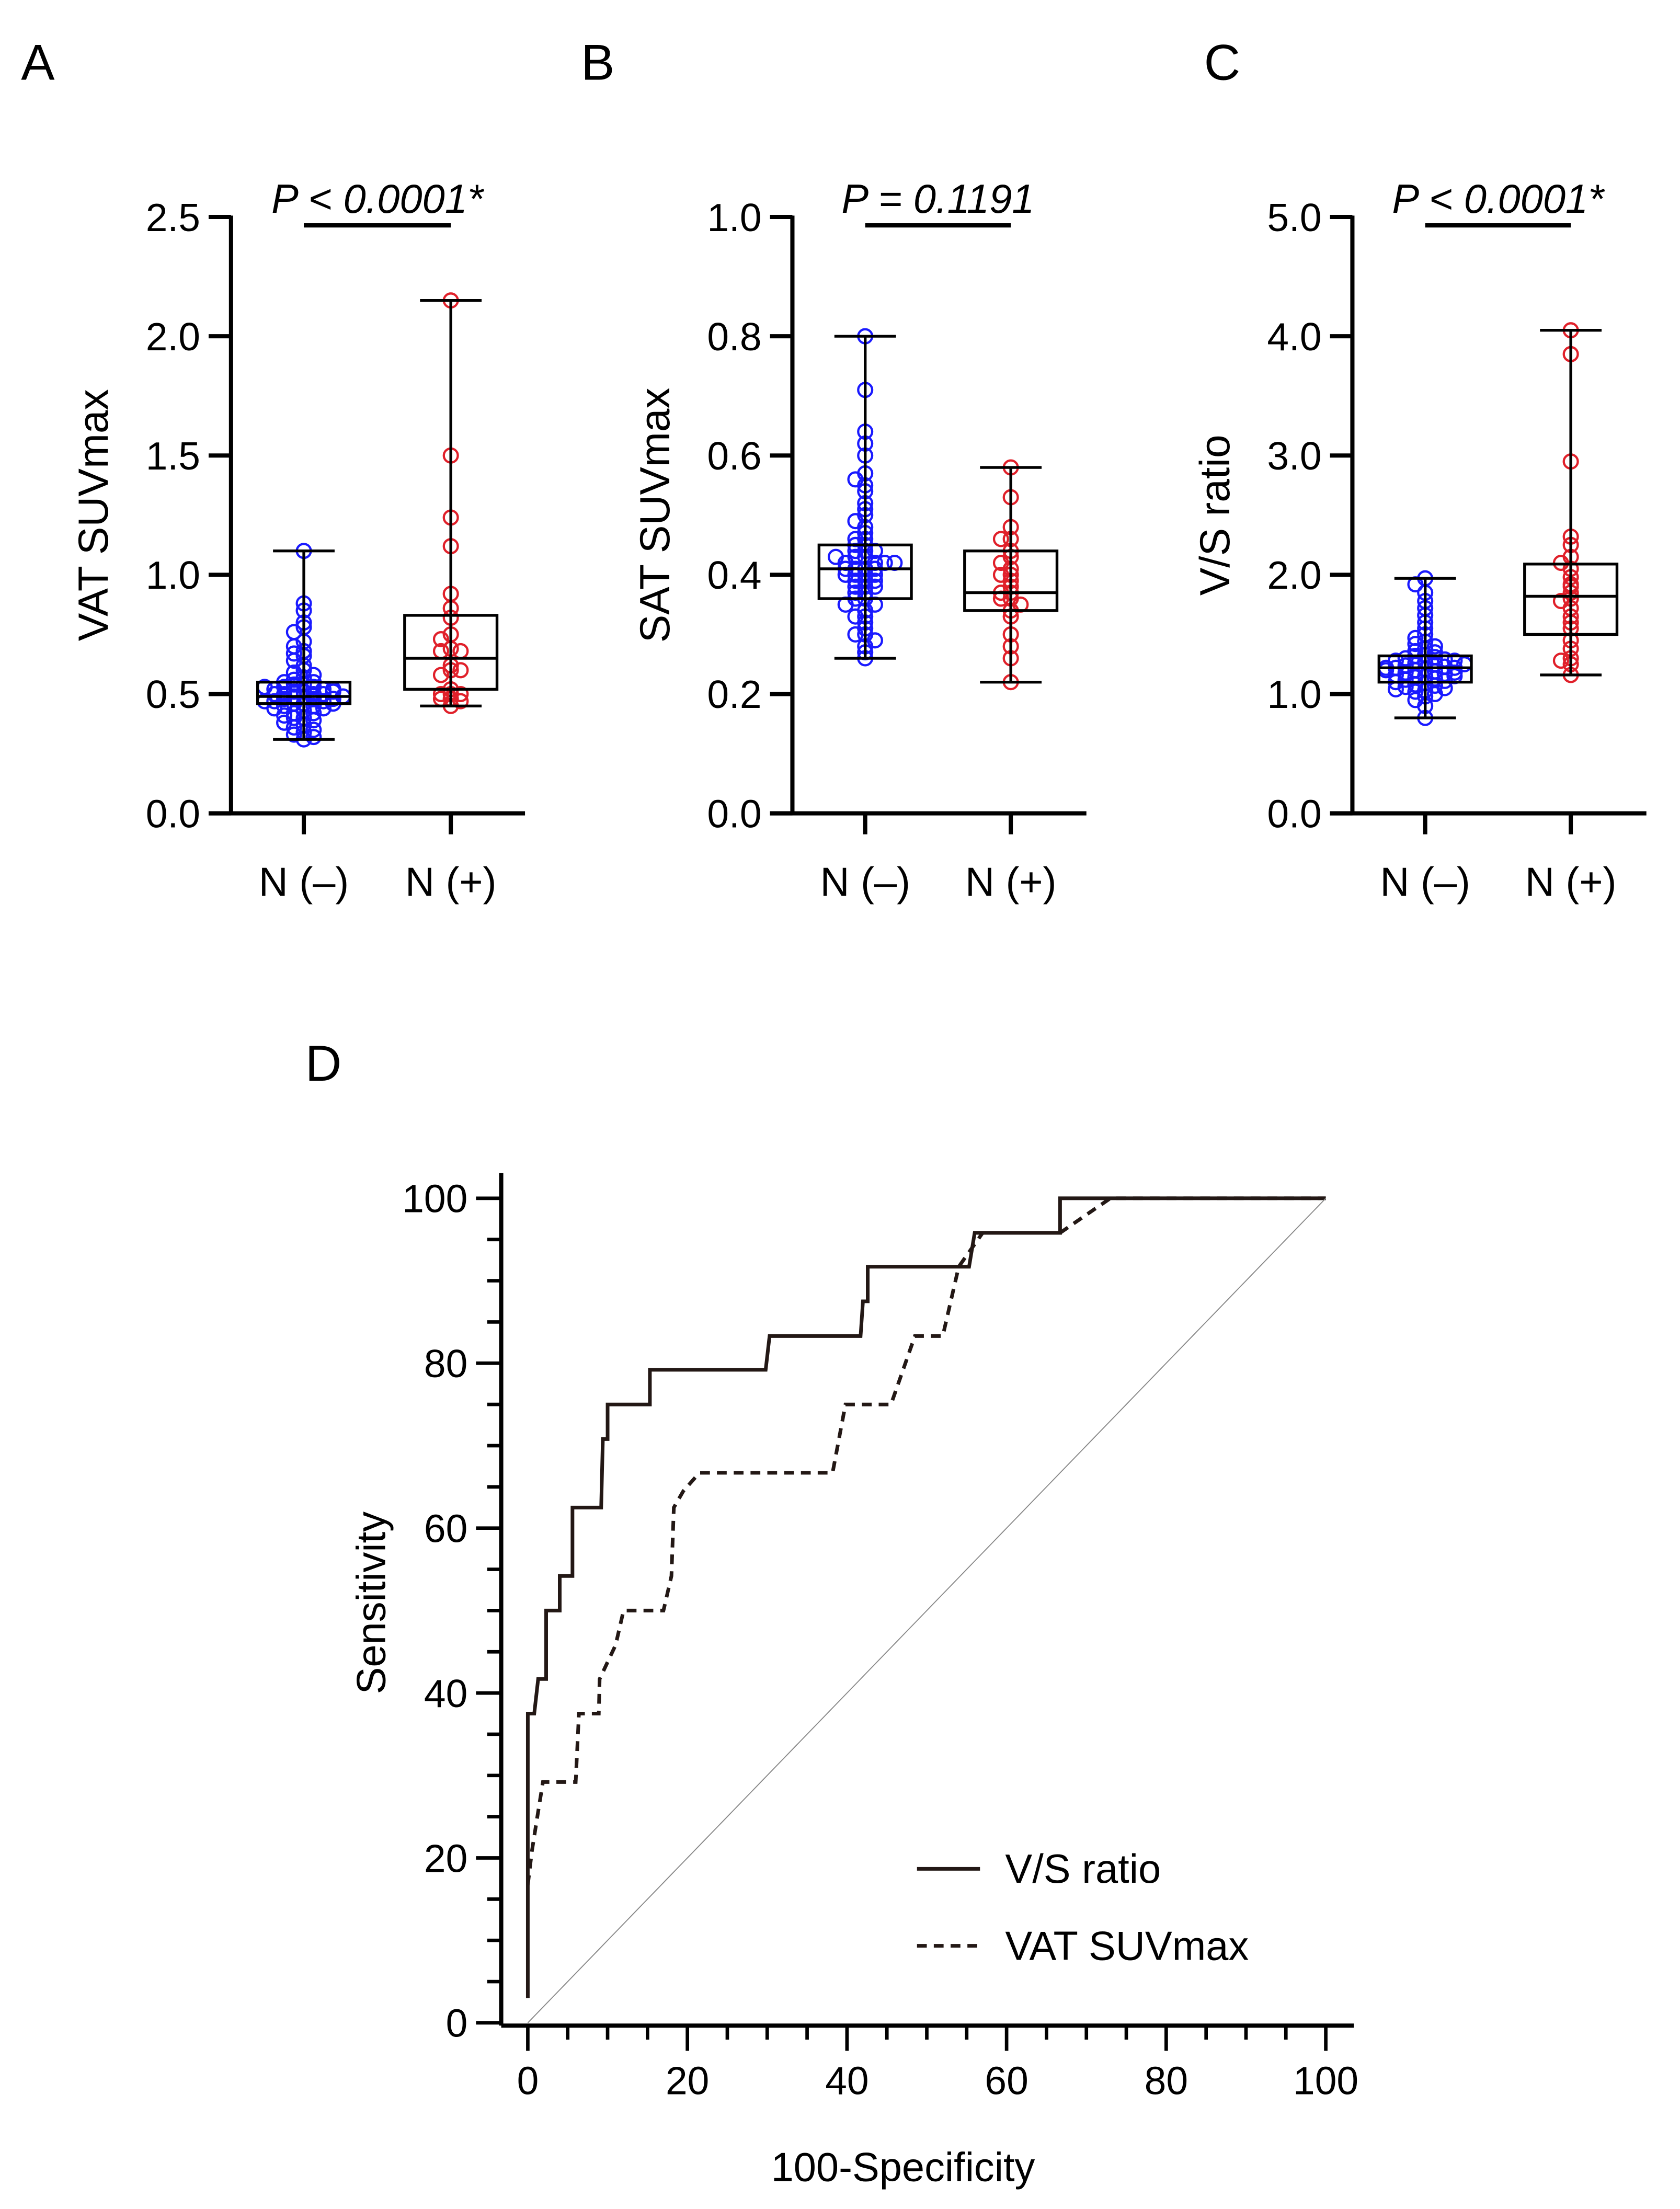 The width and height of the screenshot is (1680, 2209). What do you see at coordinates (1127, 1946) in the screenshot?
I see `legend-label: VAT SUVmax` at bounding box center [1127, 1946].